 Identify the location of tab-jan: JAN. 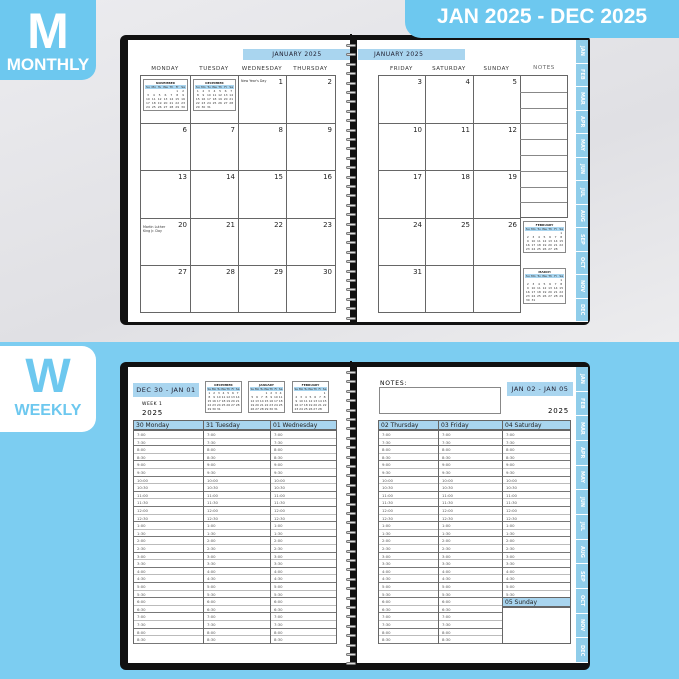
(582, 52).